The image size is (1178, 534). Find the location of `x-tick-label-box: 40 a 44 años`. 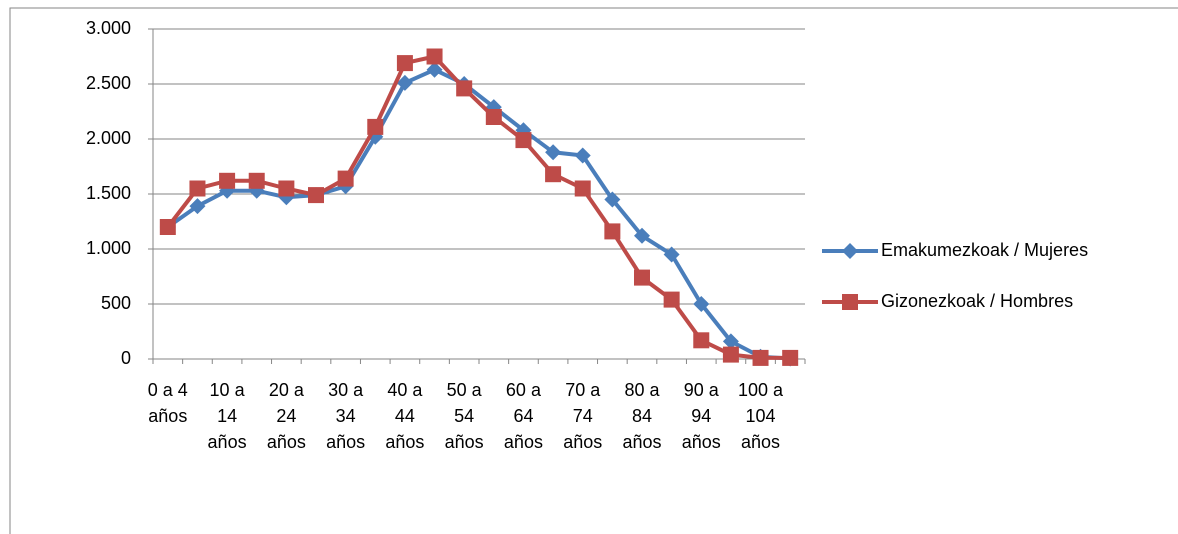

x-tick-label-box: 40 a 44 años is located at coordinates (405, 416).